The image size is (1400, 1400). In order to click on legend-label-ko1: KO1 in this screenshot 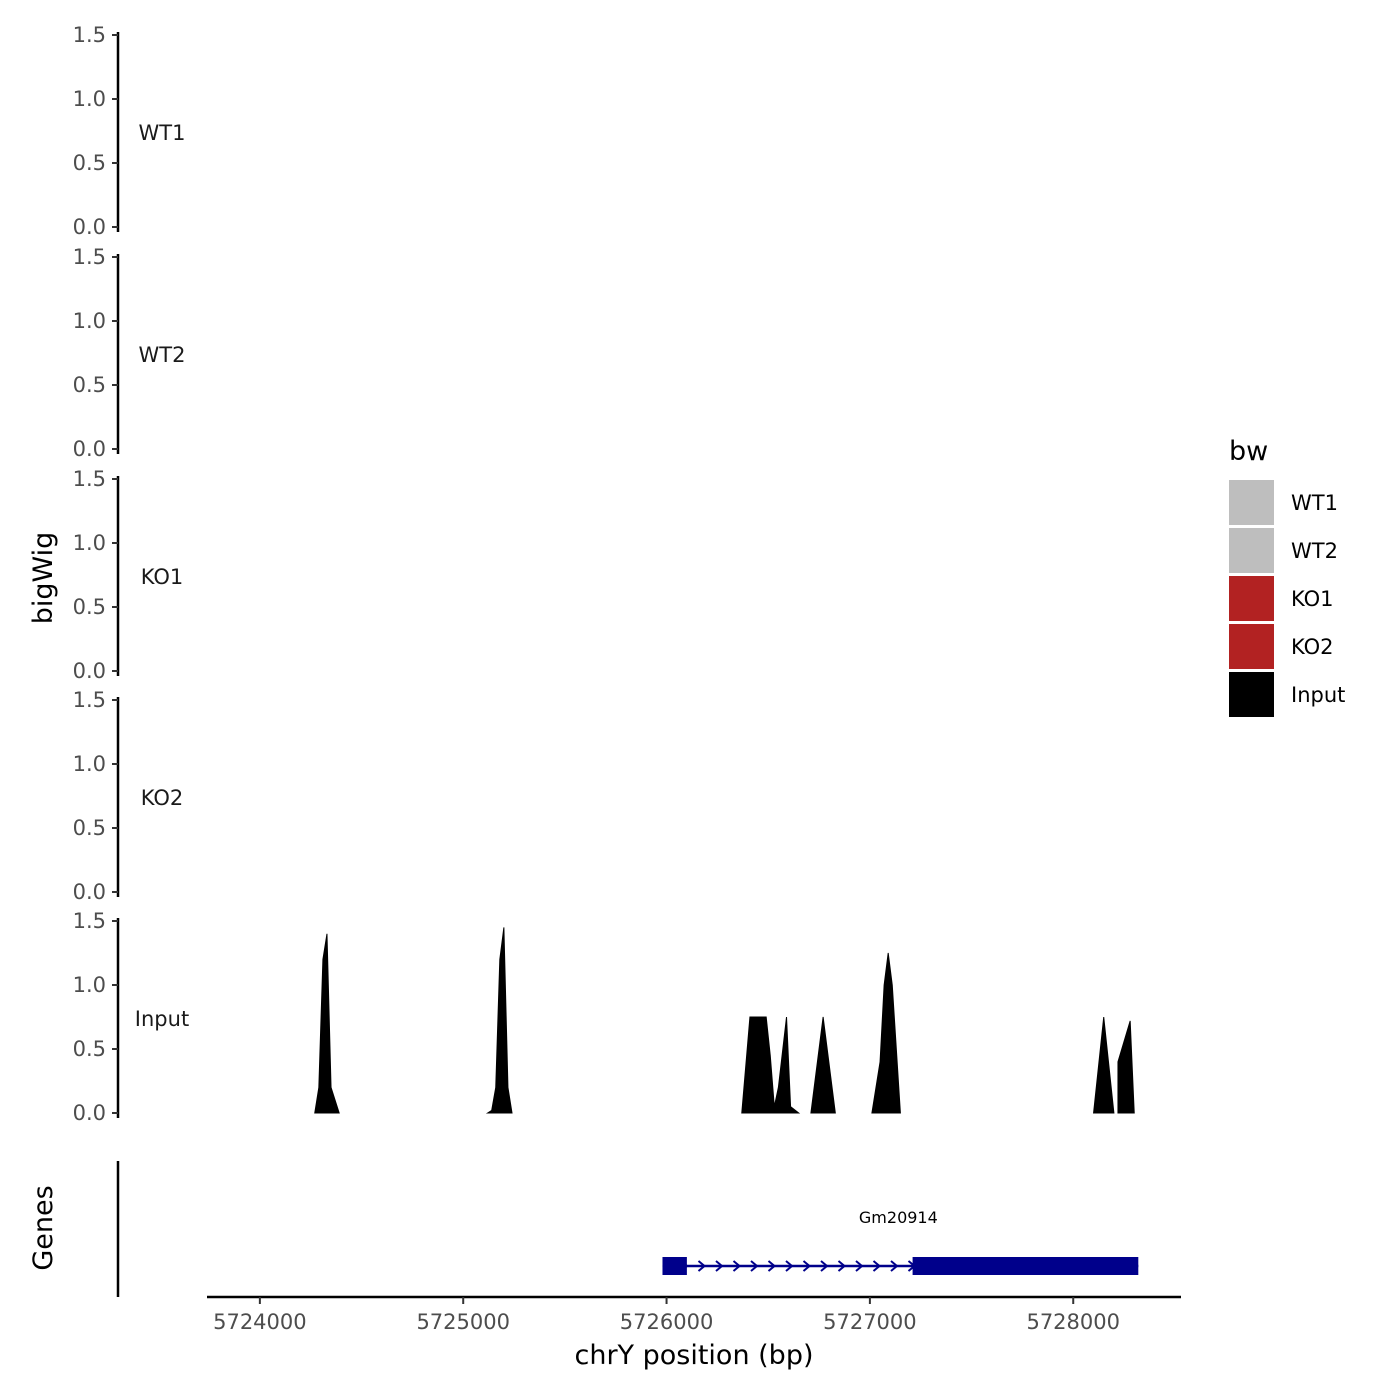, I will do `click(1312, 599)`.